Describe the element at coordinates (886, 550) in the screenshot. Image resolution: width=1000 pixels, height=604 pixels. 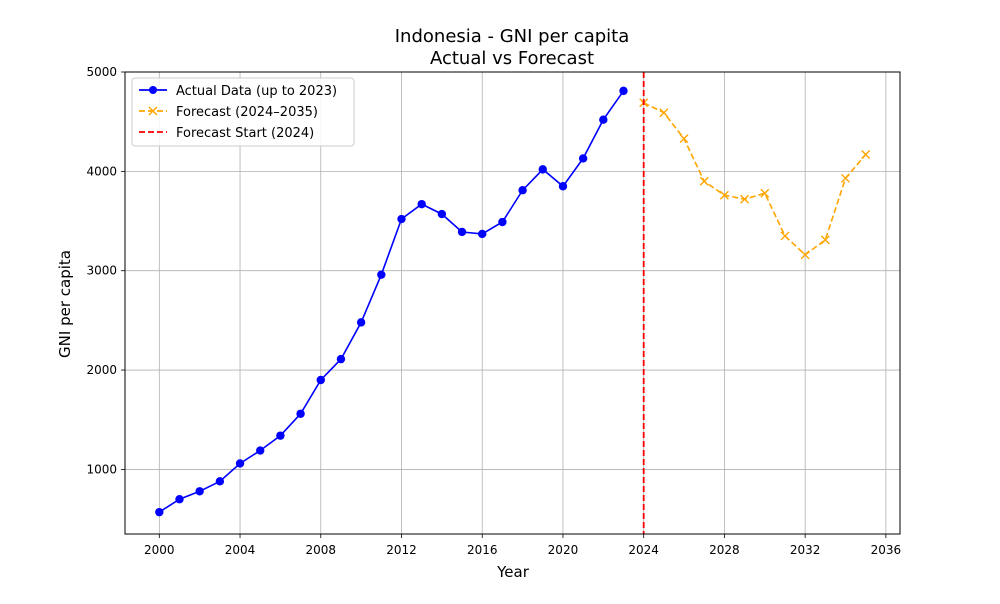
I see `x-tick-label: 2036` at that location.